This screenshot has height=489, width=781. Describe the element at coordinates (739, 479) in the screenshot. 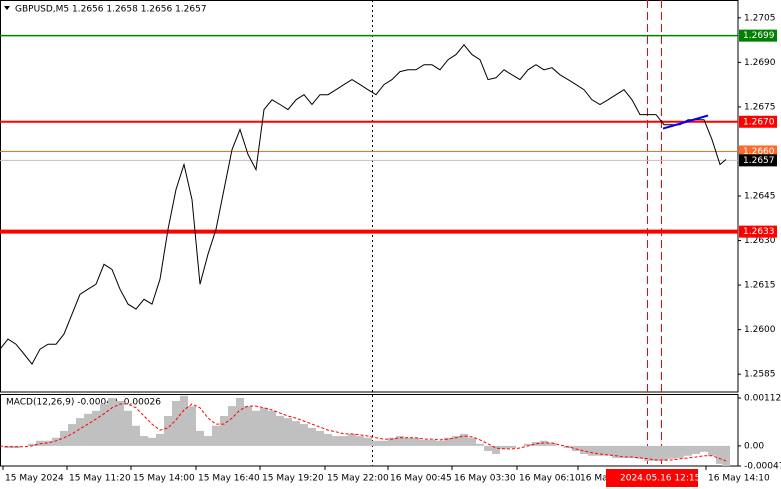

I see `x-tick-label: 16 May 14:10` at that location.